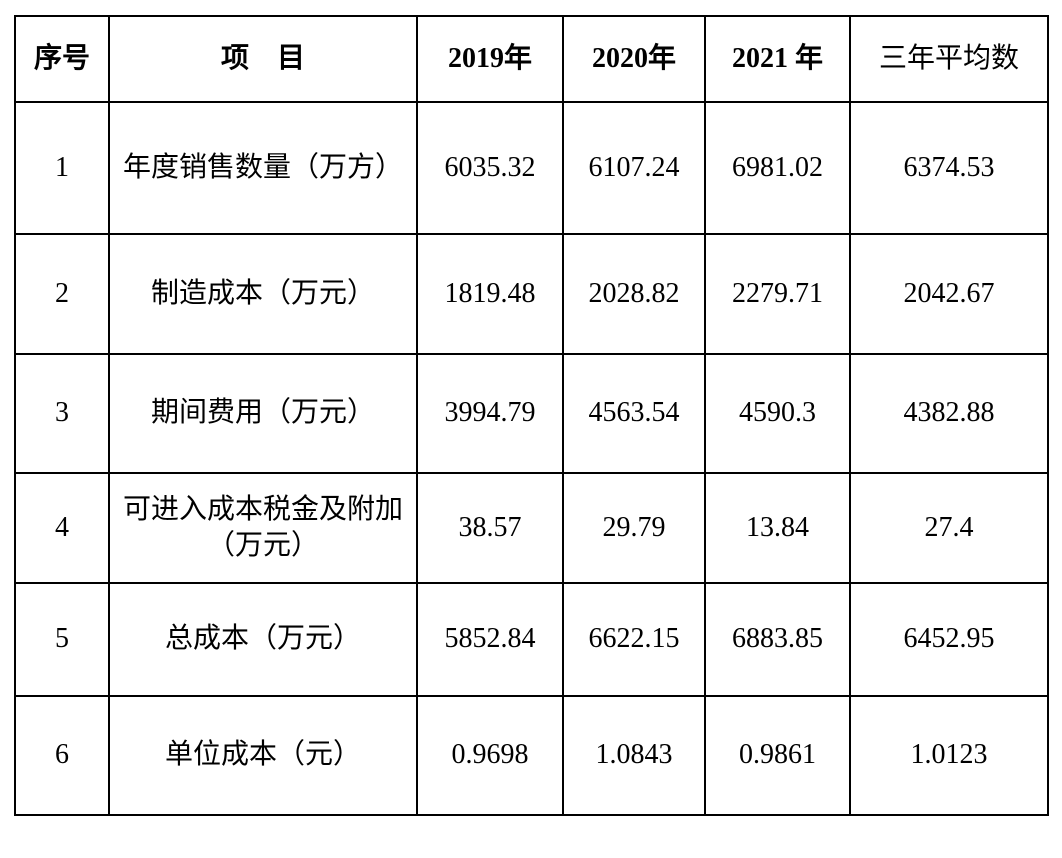 Image resolution: width=1062 pixels, height=858 pixels. I want to click on header-three-year-average: 三年平均数, so click(949, 59).